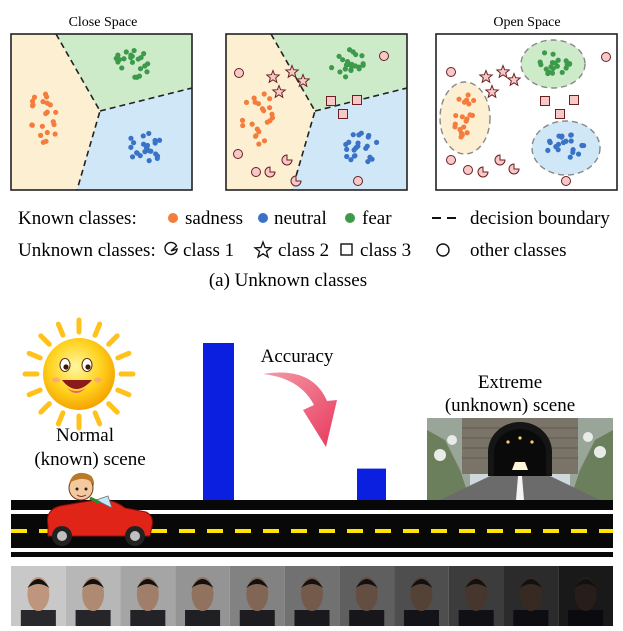  I want to click on close-space-title: Close Space, so click(103, 22).